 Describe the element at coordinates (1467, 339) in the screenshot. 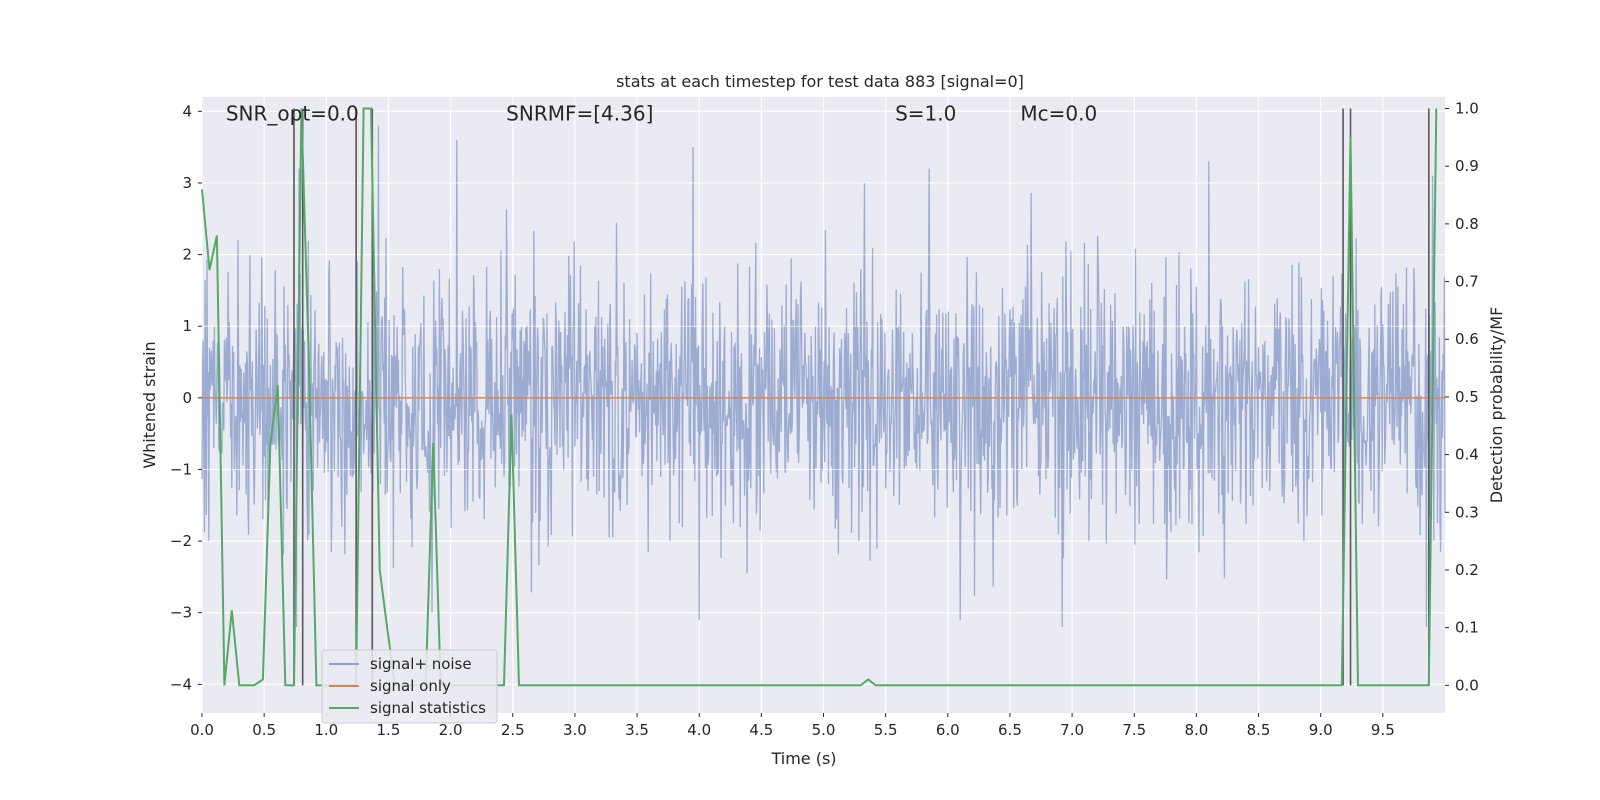

I see `y2-tick-label: 0.6` at that location.